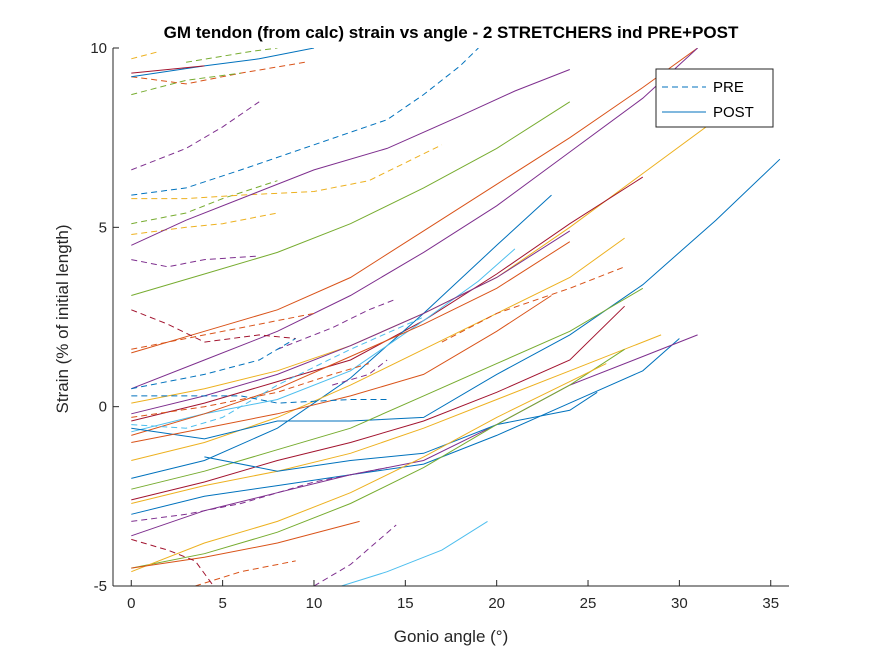 Image resolution: width=875 pixels, height=656 pixels. Describe the element at coordinates (103, 227) in the screenshot. I see `y-tick-label: 5` at that location.